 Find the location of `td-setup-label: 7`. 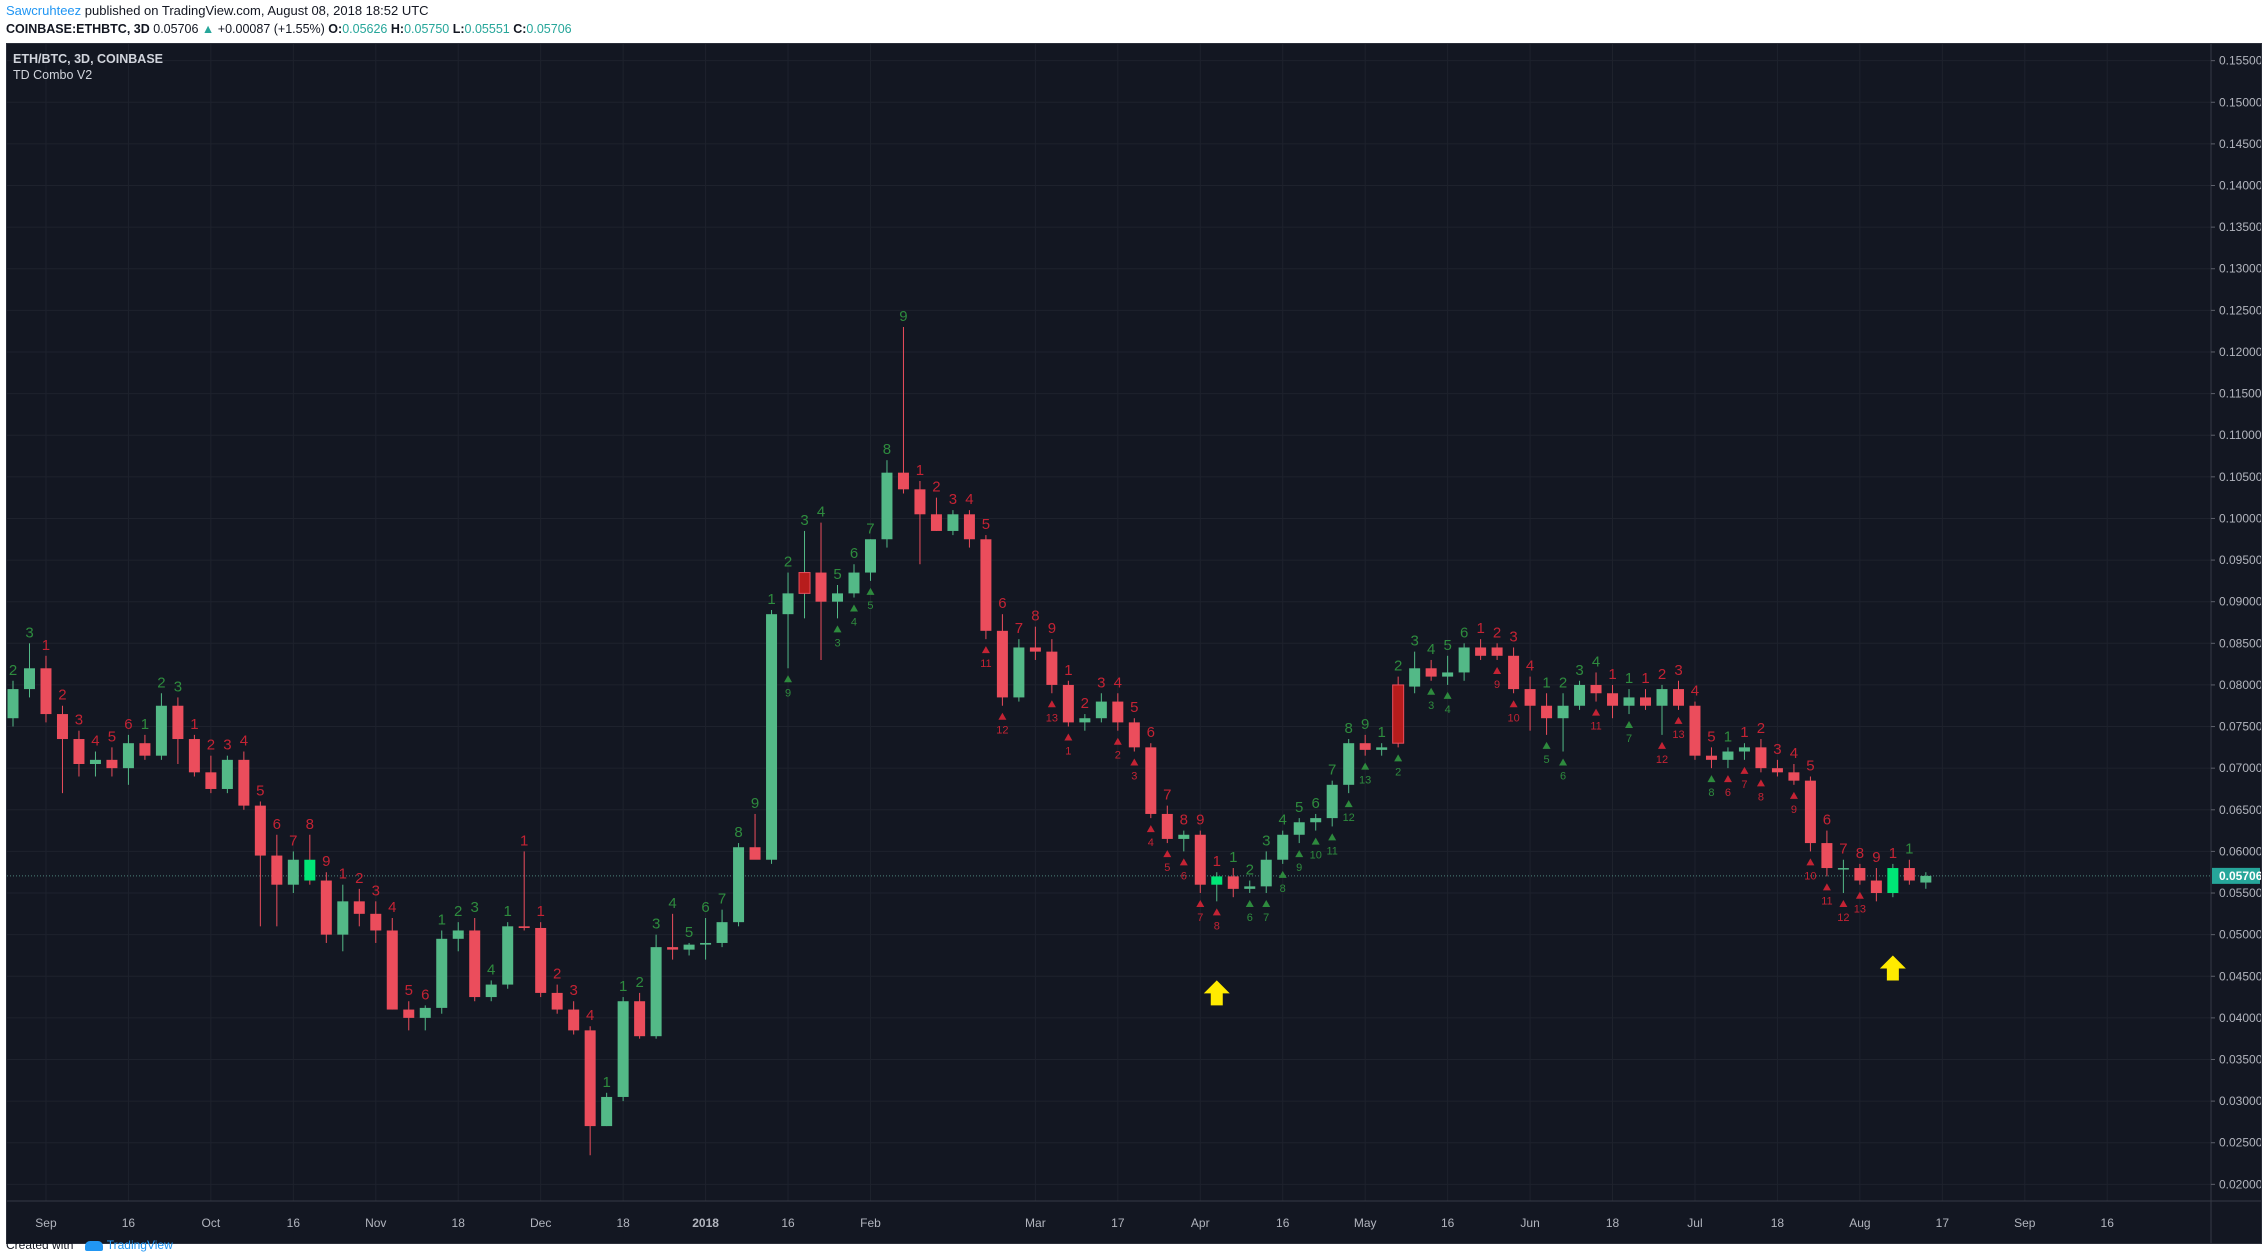

td-setup-label: 7 is located at coordinates (1843, 849).